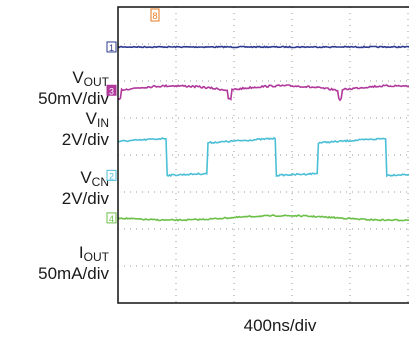  What do you see at coordinates (263, 92) in the screenshot?
I see `trace-v-out` at bounding box center [263, 92].